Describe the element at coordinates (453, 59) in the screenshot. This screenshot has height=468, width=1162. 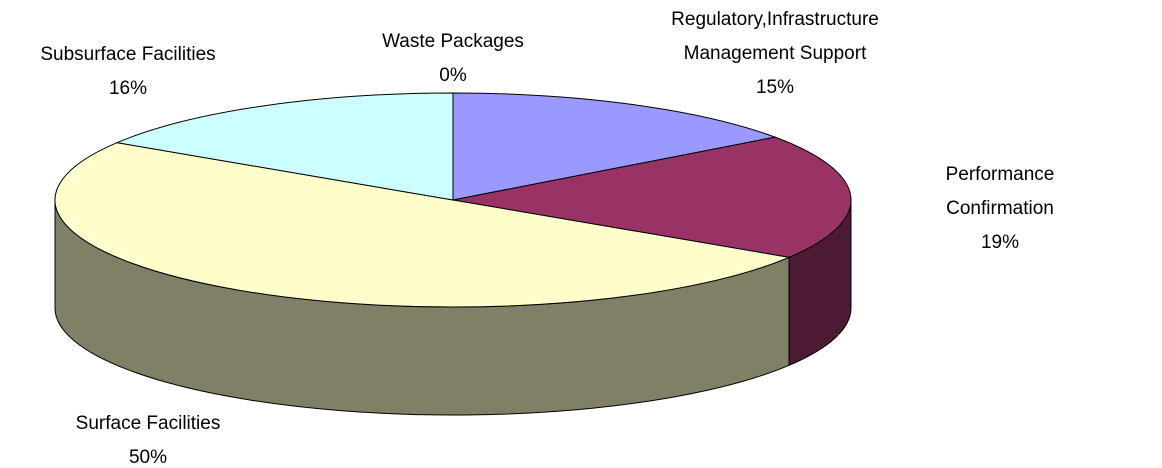
I see `slice-label: Waste Packages 0%` at that location.